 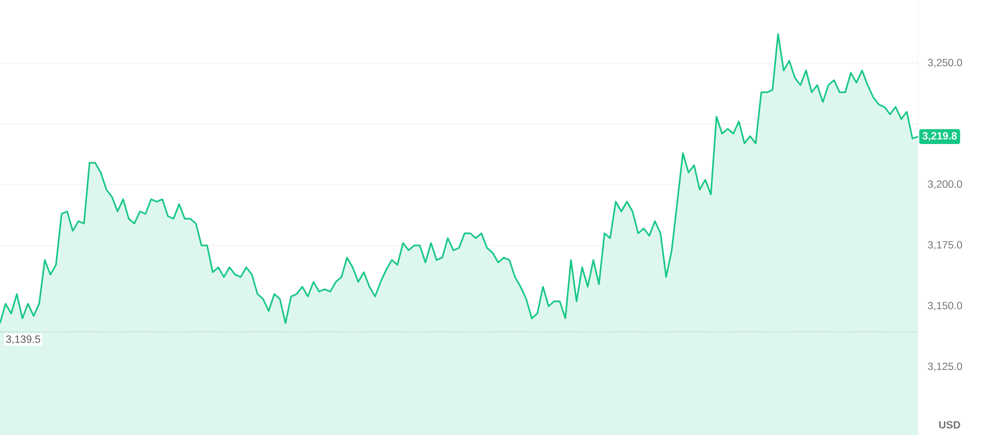 What do you see at coordinates (945, 306) in the screenshot?
I see `y-tick-label: 3,150.0` at bounding box center [945, 306].